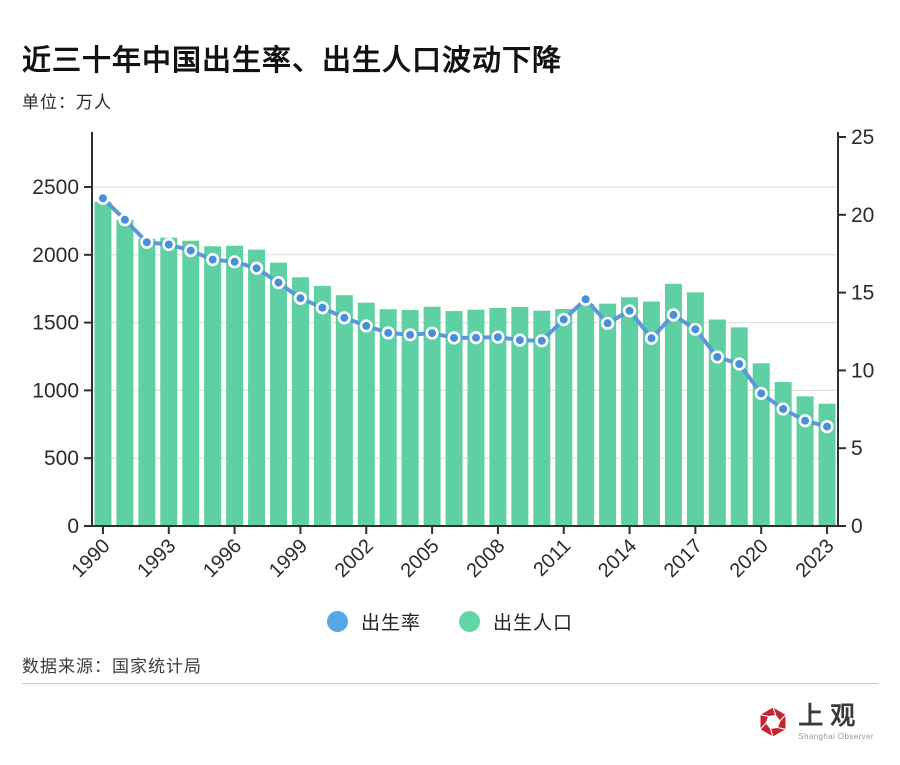 The image size is (900, 765). What do you see at coordinates (673, 404) in the screenshot?
I see `bar-2016` at bounding box center [673, 404].